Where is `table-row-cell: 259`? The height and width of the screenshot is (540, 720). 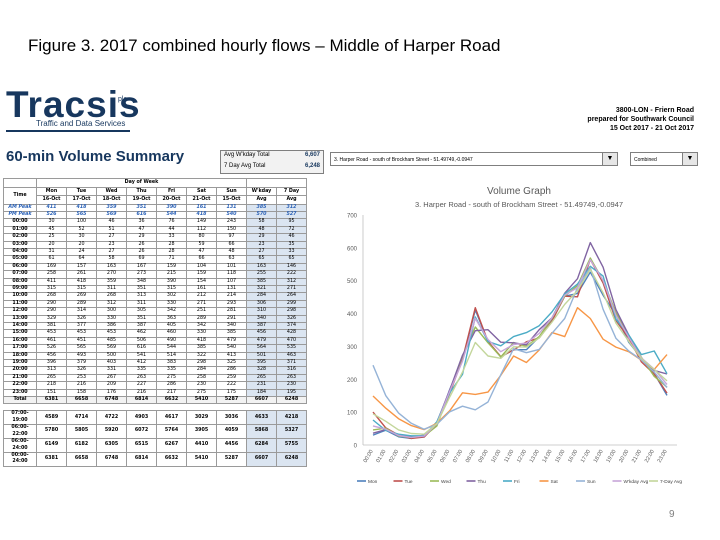 table-row-cell: 259 is located at coordinates (231, 378).